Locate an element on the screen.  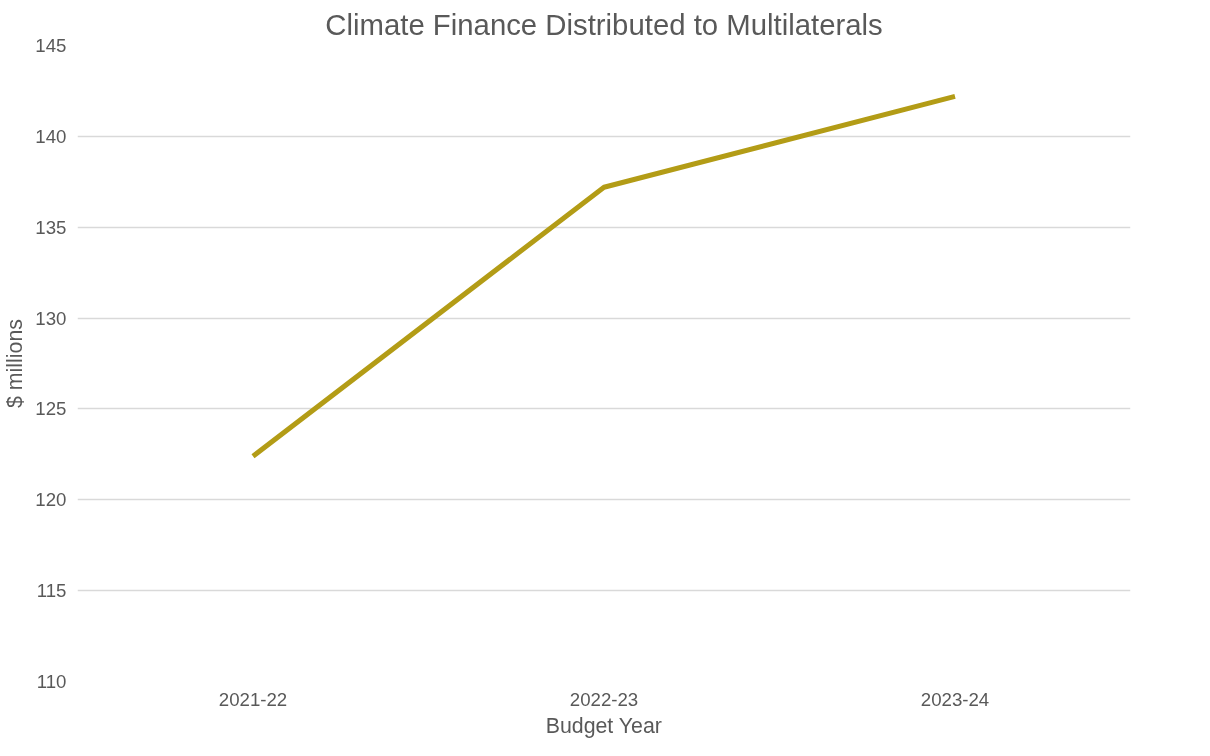
y-tick-label: 120 is located at coordinates (51, 500).